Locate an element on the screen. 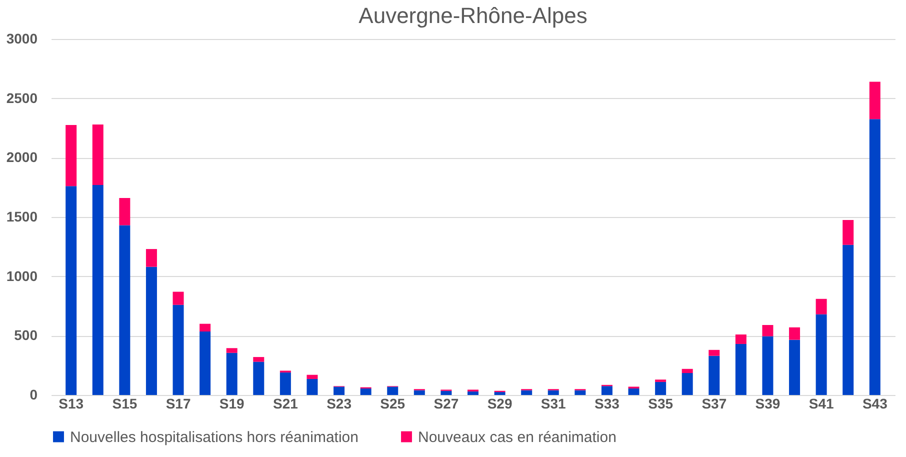 This screenshot has height=457, width=906. x-tick-label: S25 is located at coordinates (393, 404).